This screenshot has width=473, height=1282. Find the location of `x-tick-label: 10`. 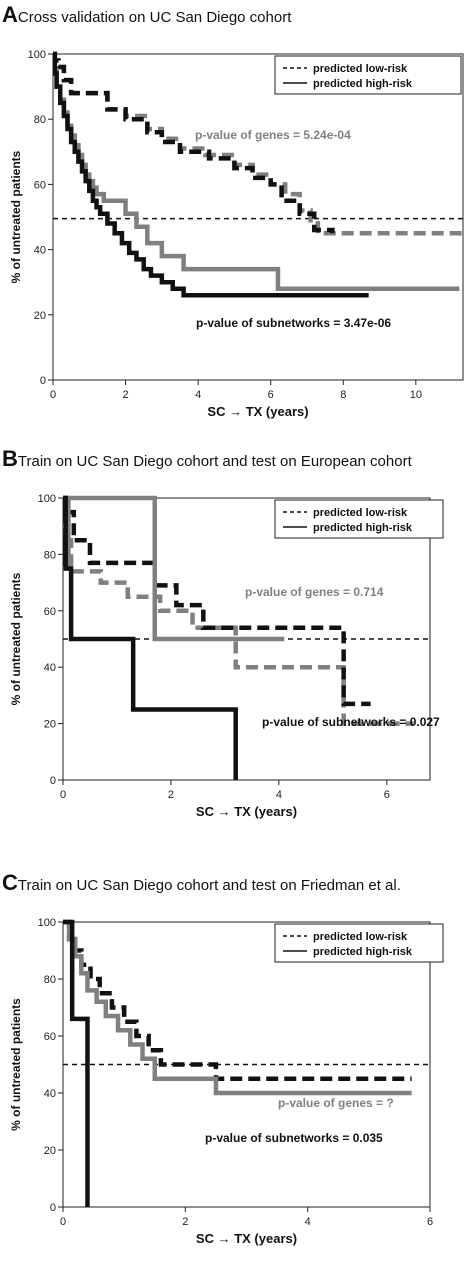

x-tick-label: 10 is located at coordinates (416, 395).